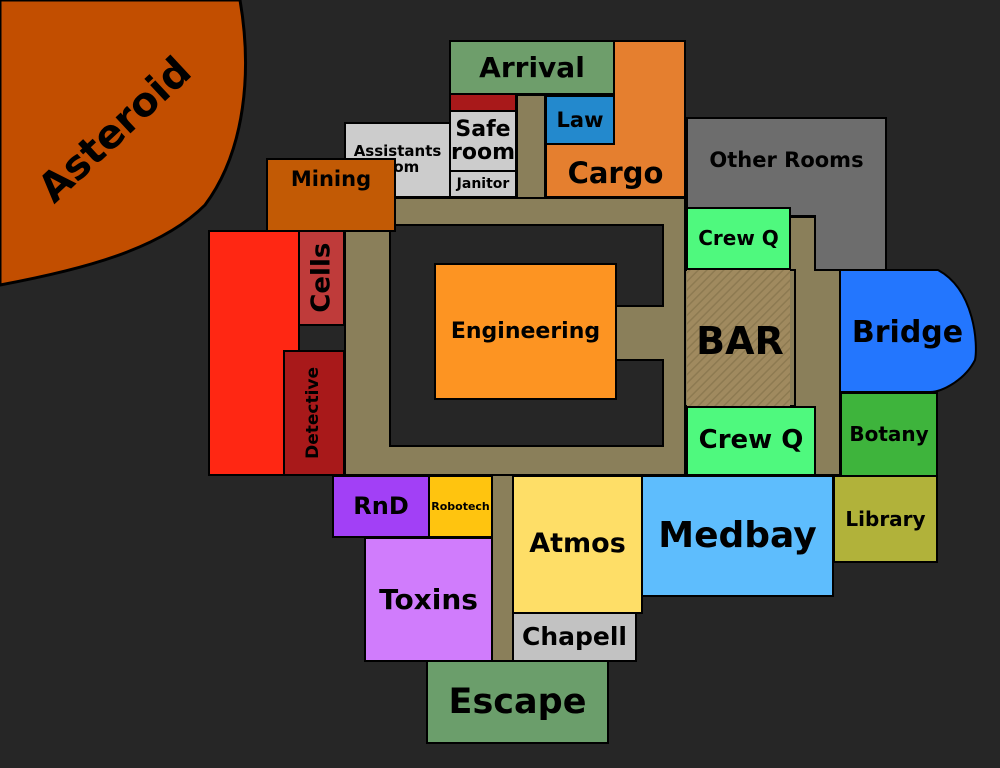 This screenshot has width=1000, height=768. I want to click on room-cells: Cells, so click(321, 278).